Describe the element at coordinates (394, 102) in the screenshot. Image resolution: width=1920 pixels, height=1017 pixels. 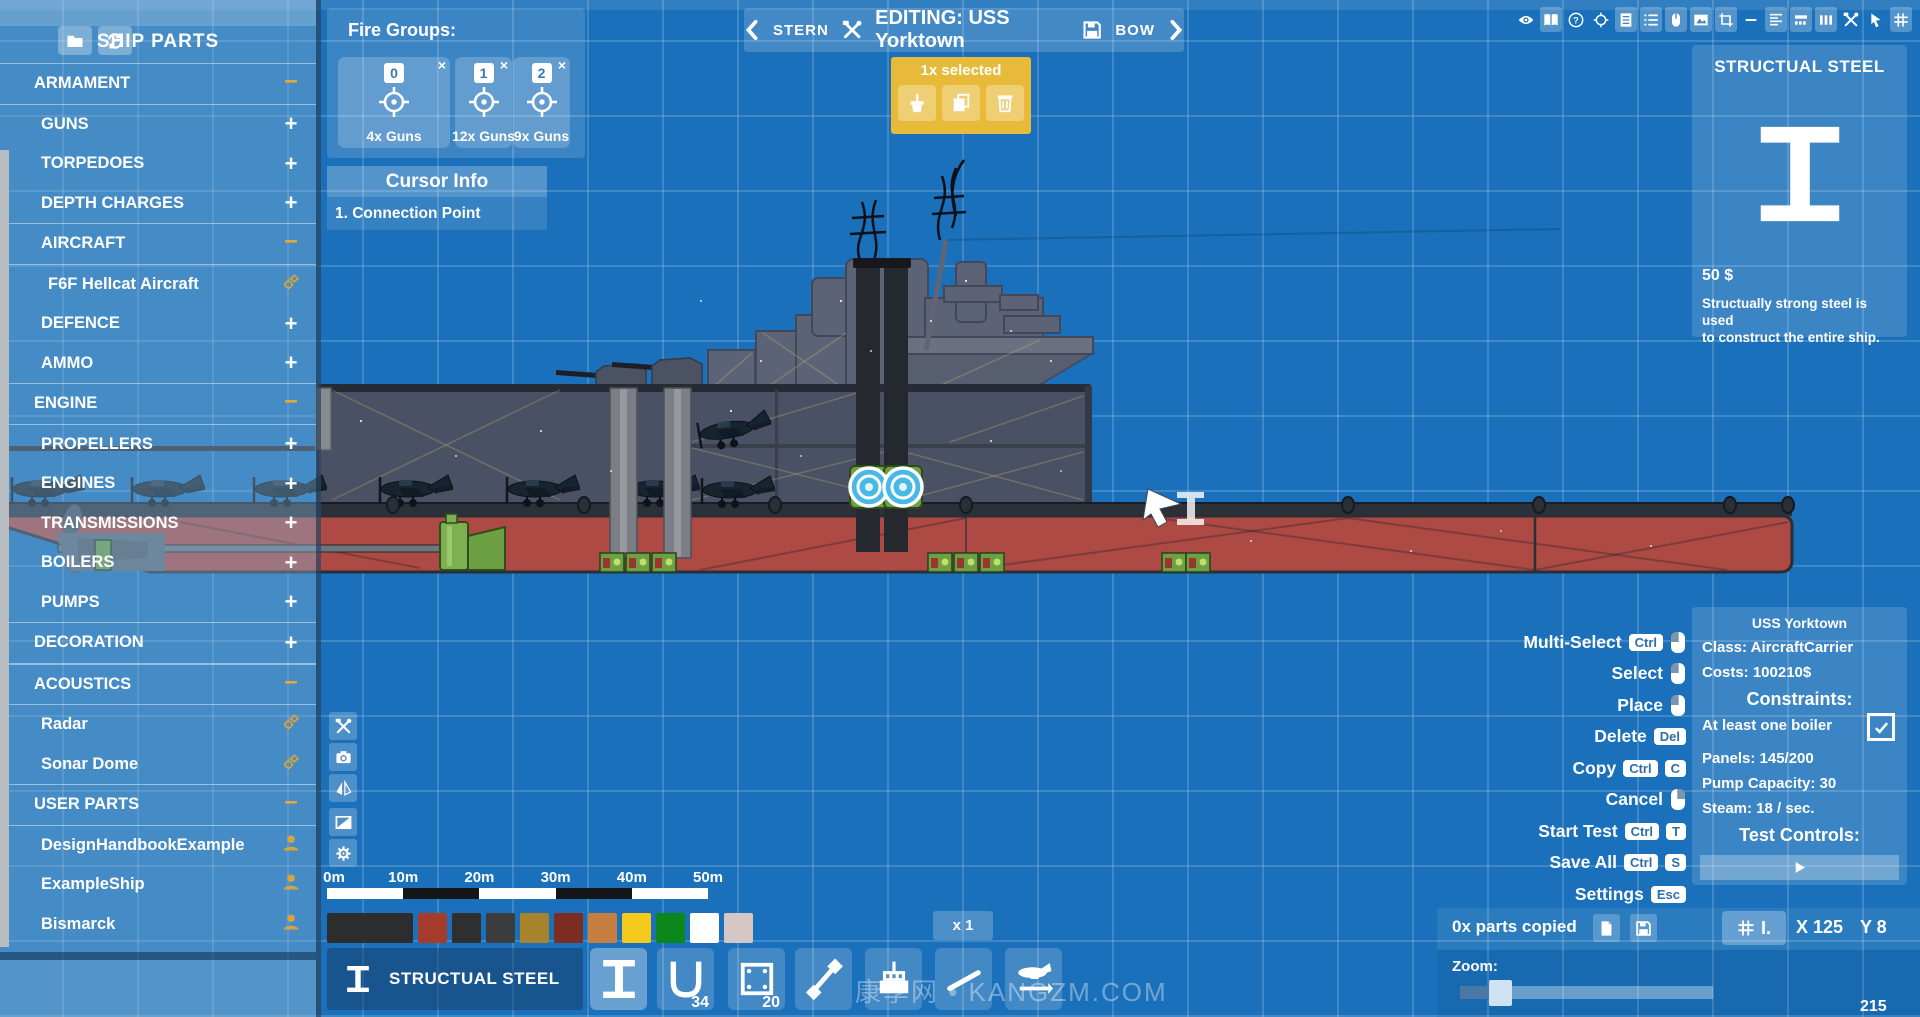
I see `fire-group-0: 0 × 4x Guns` at that location.